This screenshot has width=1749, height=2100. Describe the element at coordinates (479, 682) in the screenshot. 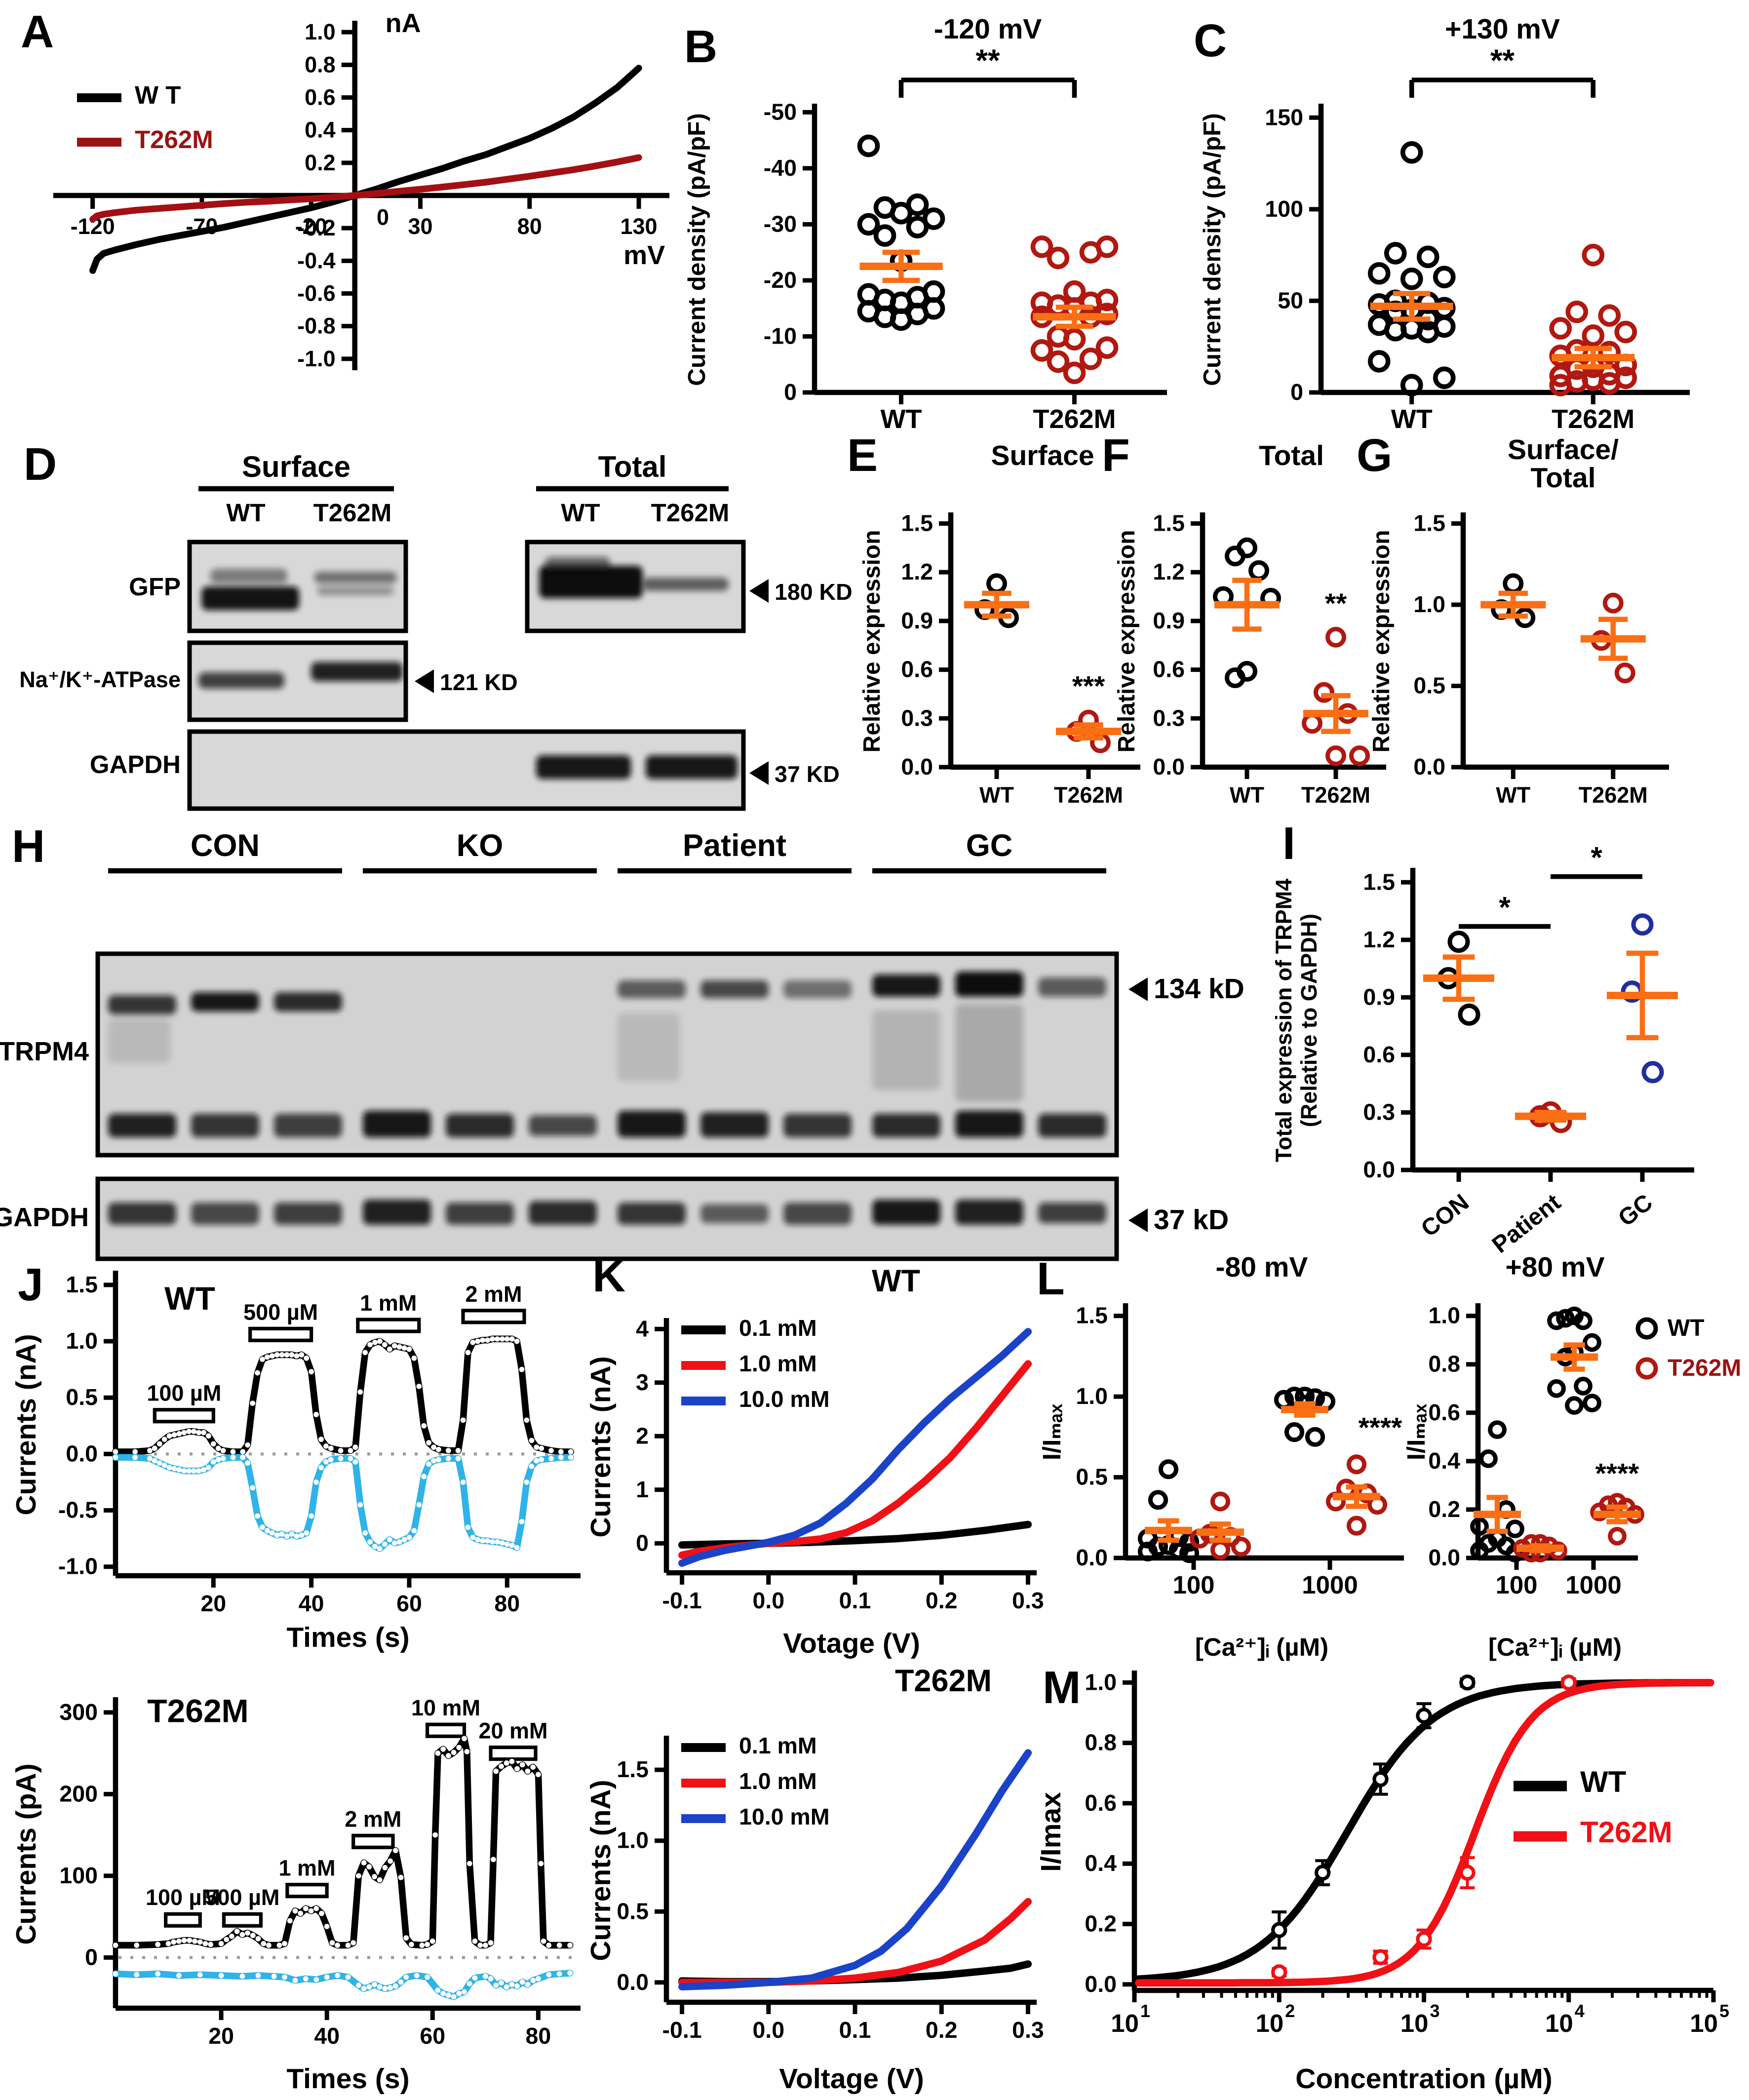

I see `svg-text: 121 KD` at that location.